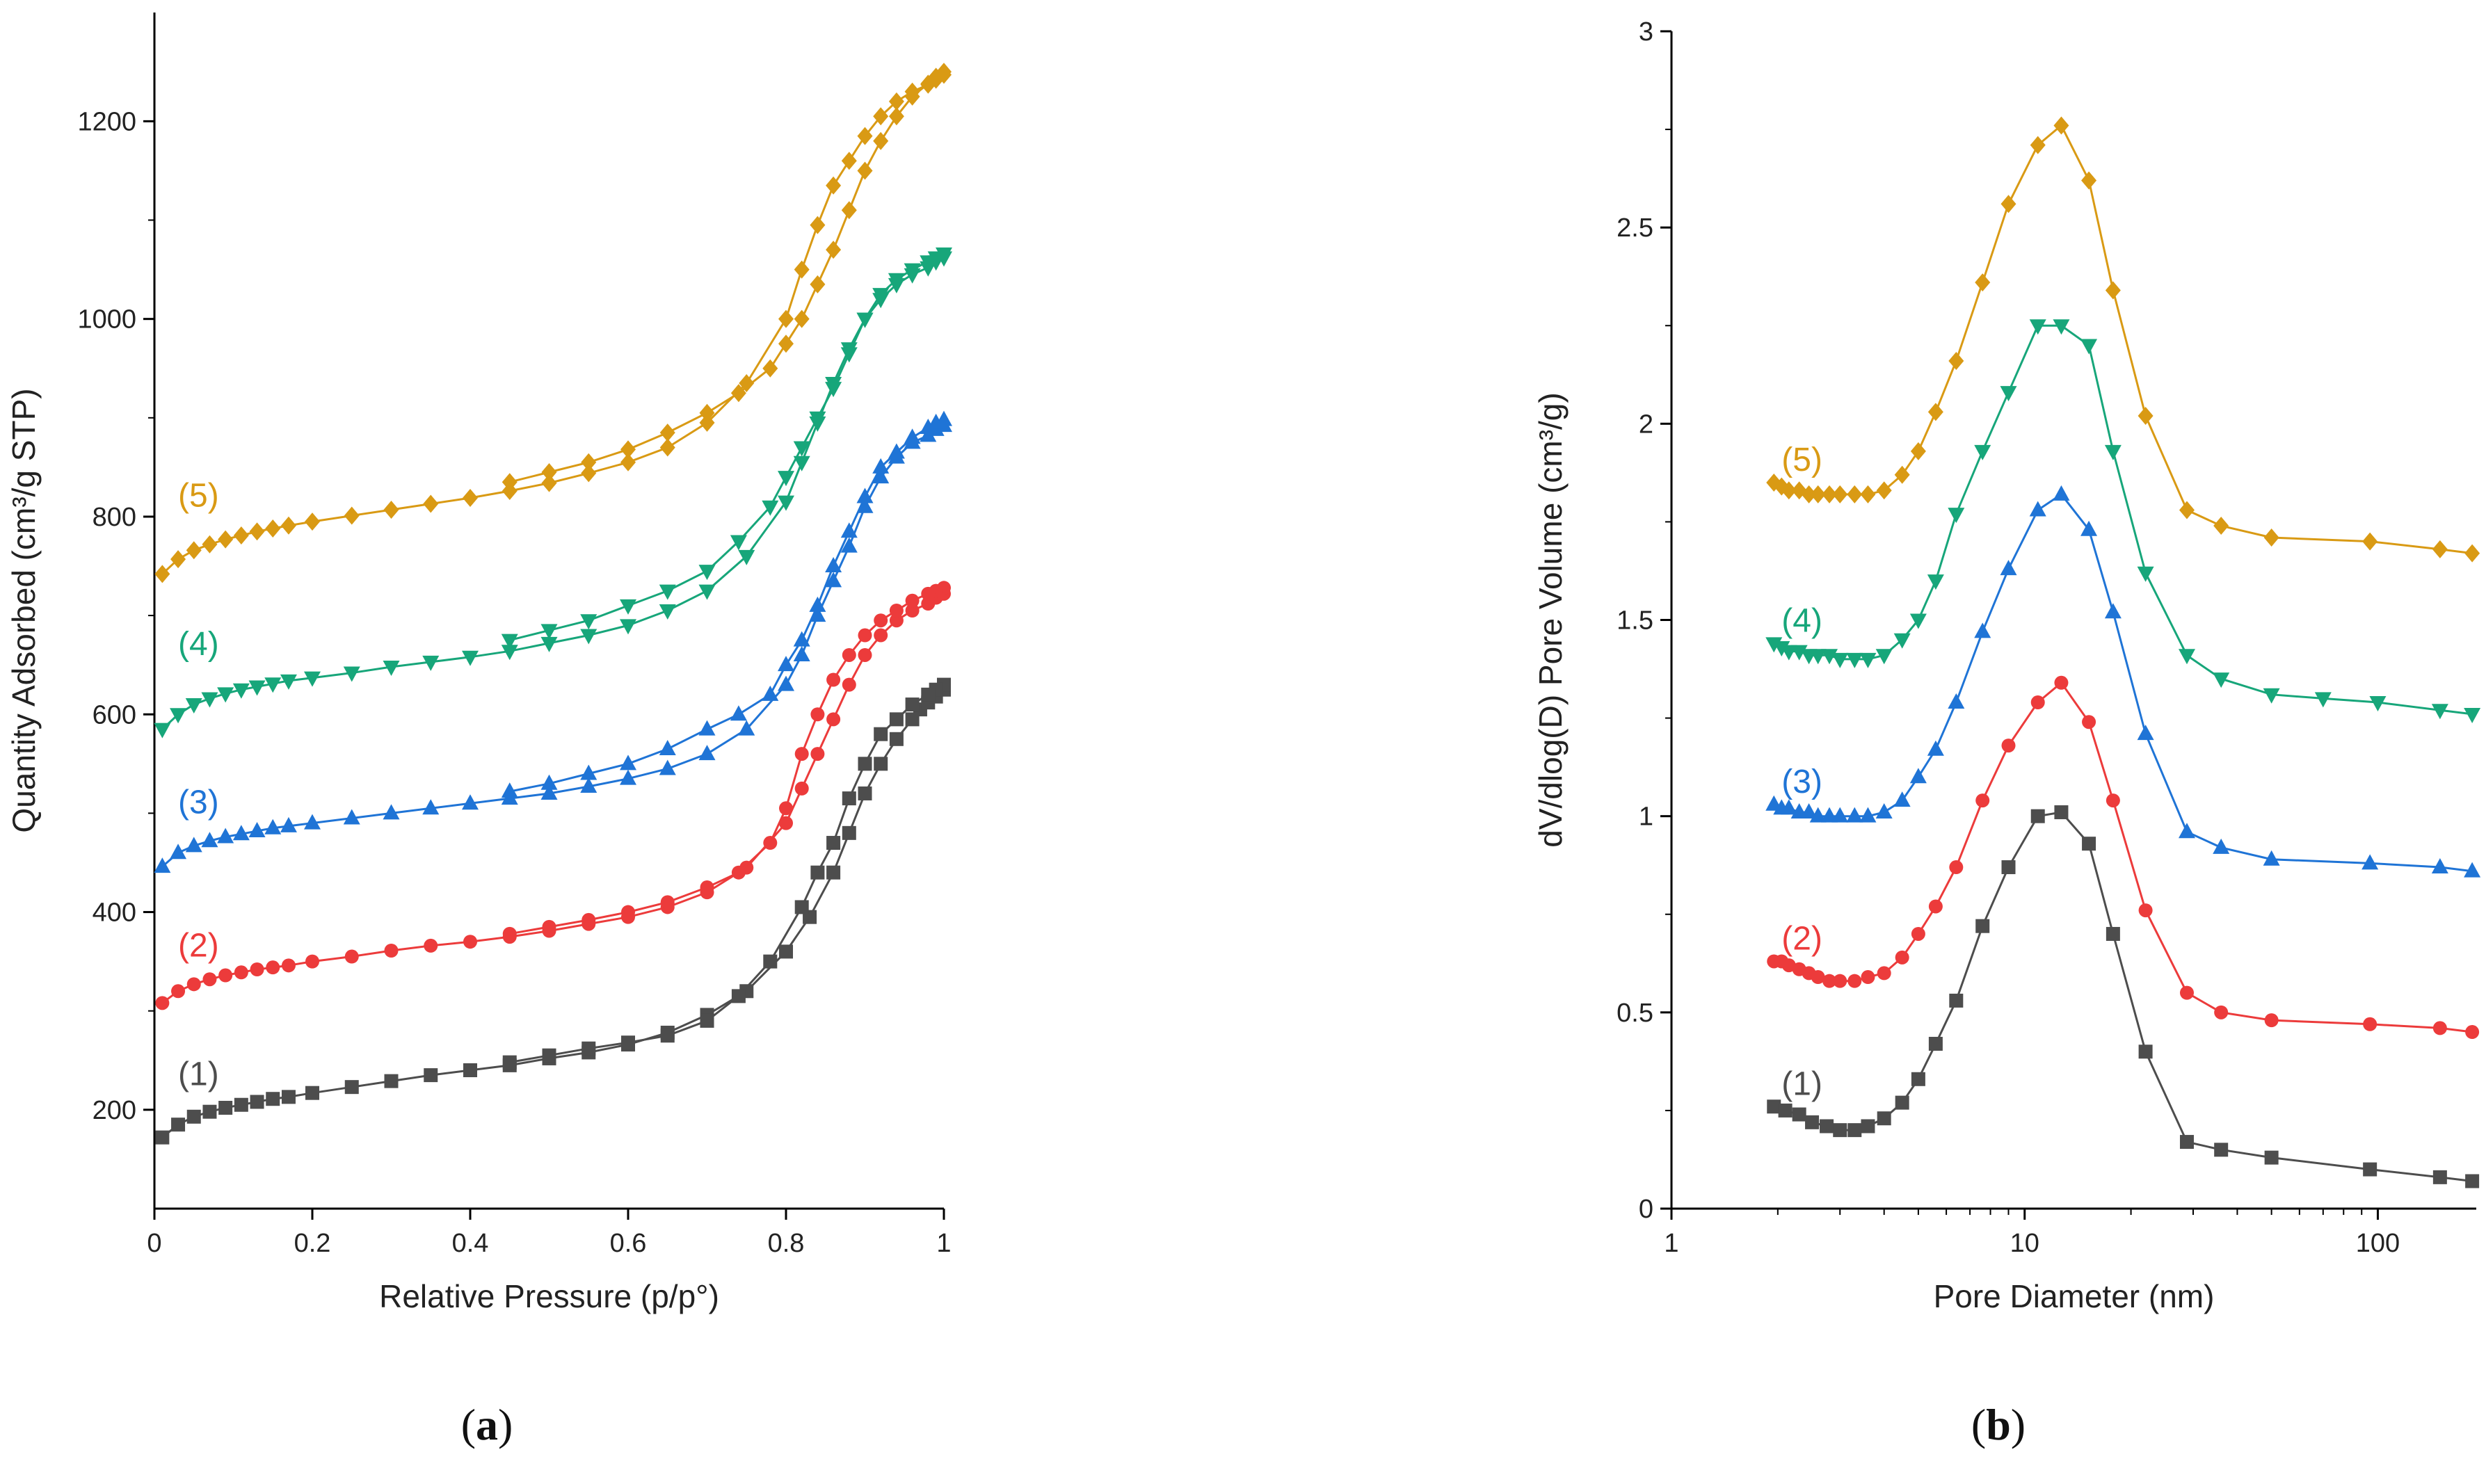 This screenshot has height=1484, width=2486. What do you see at coordinates (1635, 1013) in the screenshot?
I see `y-tick-label: 0.5` at bounding box center [1635, 1013].